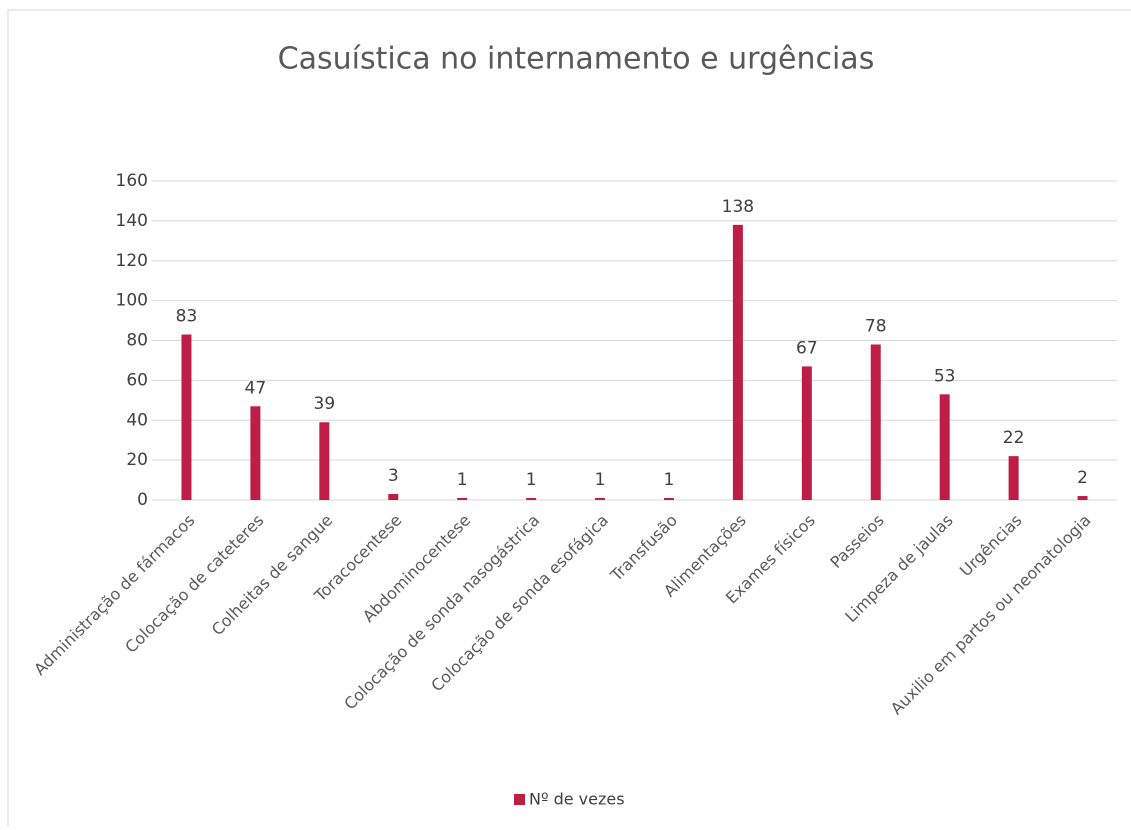 The width and height of the screenshot is (1131, 830). Describe the element at coordinates (256, 388) in the screenshot. I see `data-label: 47` at that location.